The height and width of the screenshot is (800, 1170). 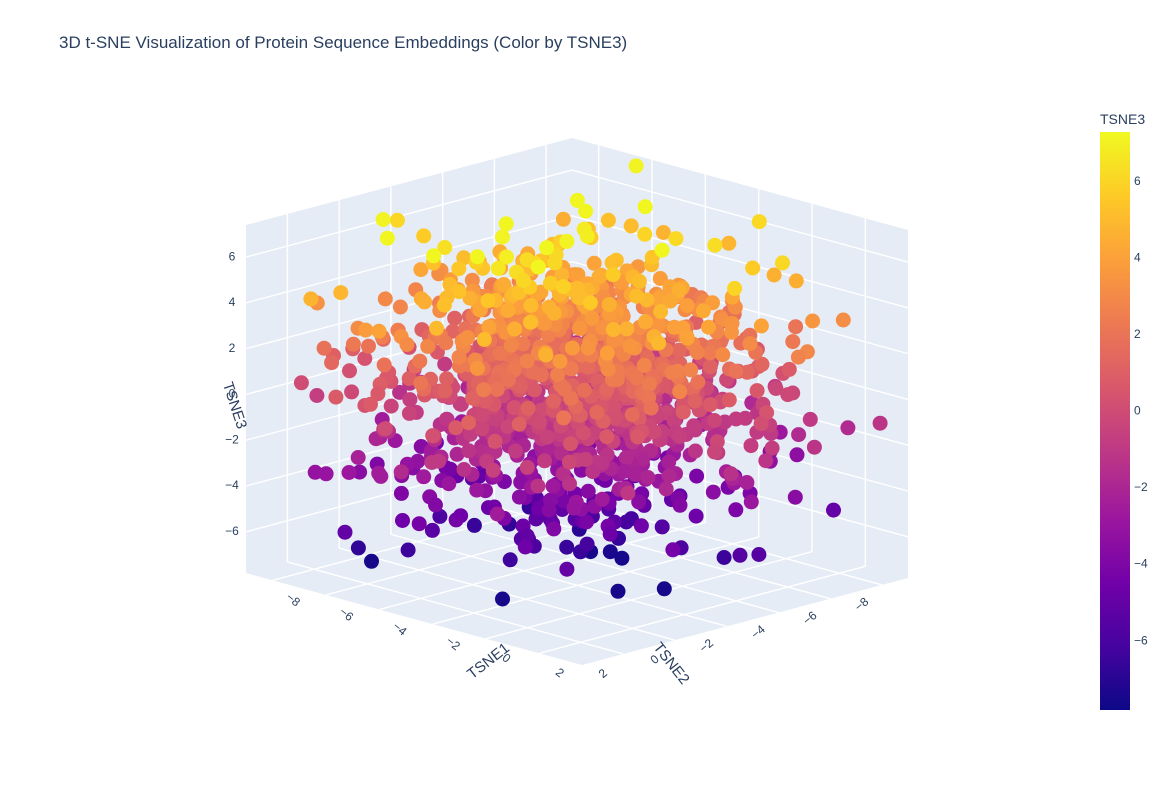 I want to click on colorbar-tick-label: 6, so click(x=1137, y=181).